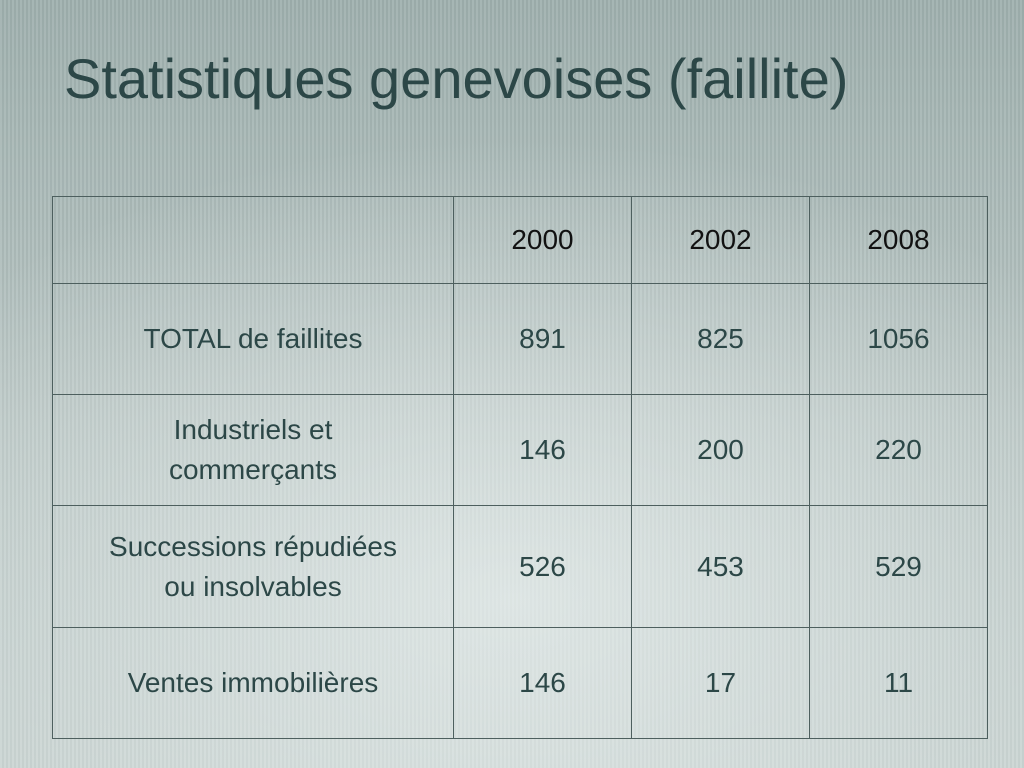 The image size is (1024, 768). Describe the element at coordinates (898, 683) in the screenshot. I see `value-cell: 11` at that location.